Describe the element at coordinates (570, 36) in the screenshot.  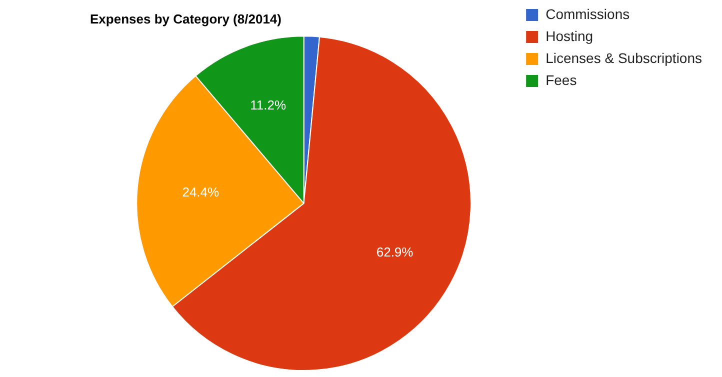
I see `legend-label: Hosting` at that location.